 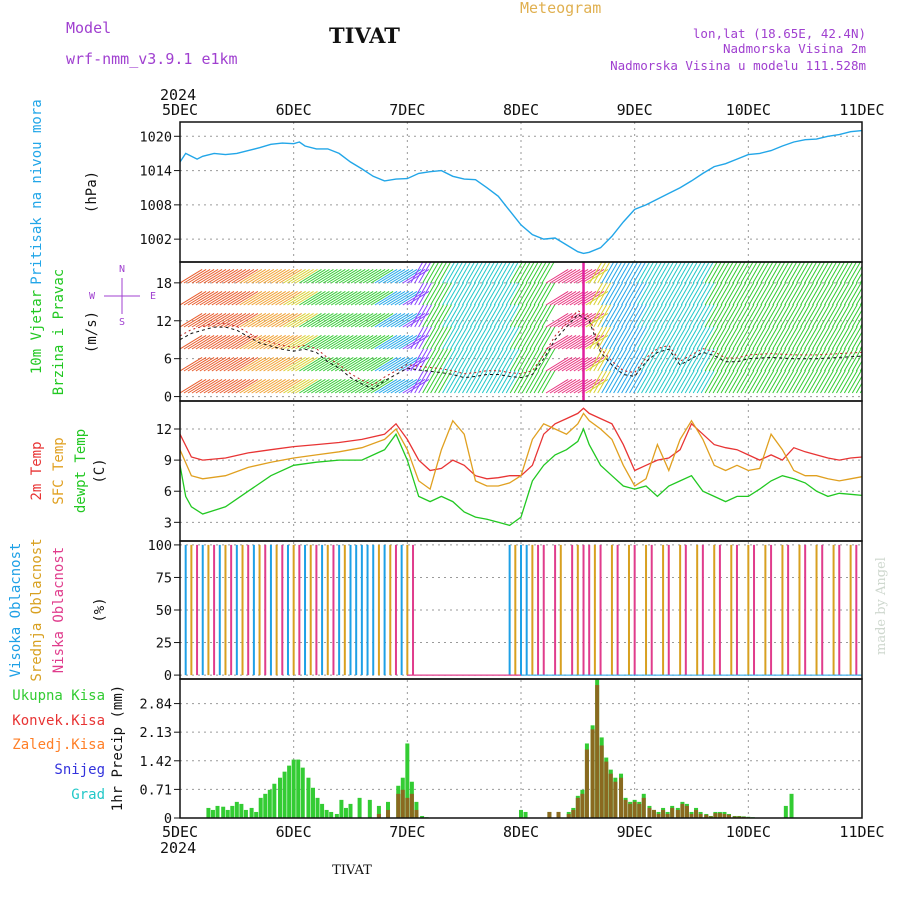 What do you see at coordinates (155, 172) in the screenshot?
I see `y-tick-label: 1014` at bounding box center [155, 172].